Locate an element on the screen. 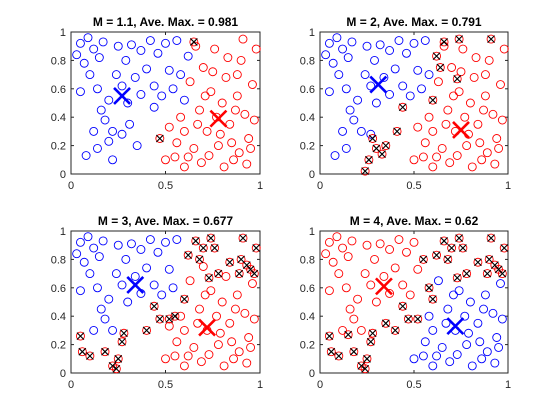  y-tick-label: 0.2 is located at coordinates (307, 147).